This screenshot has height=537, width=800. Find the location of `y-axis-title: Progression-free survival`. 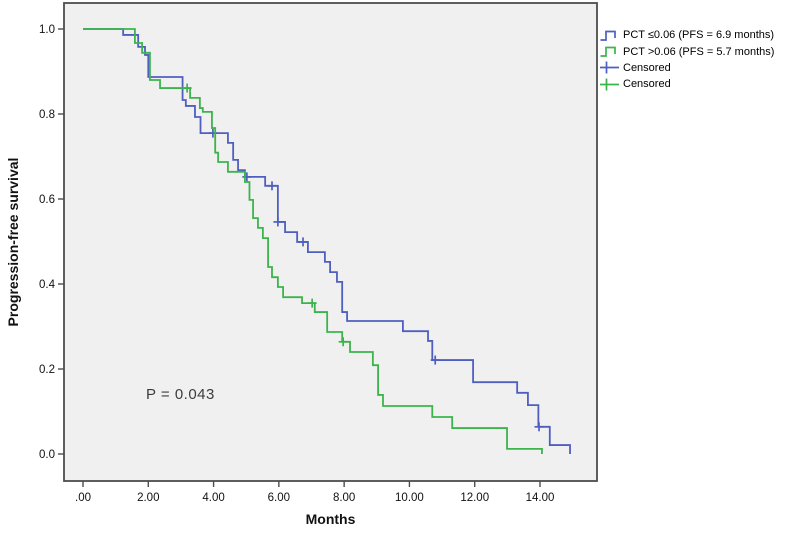

y-axis-title: Progression-free survival is located at coordinates (13, 242).